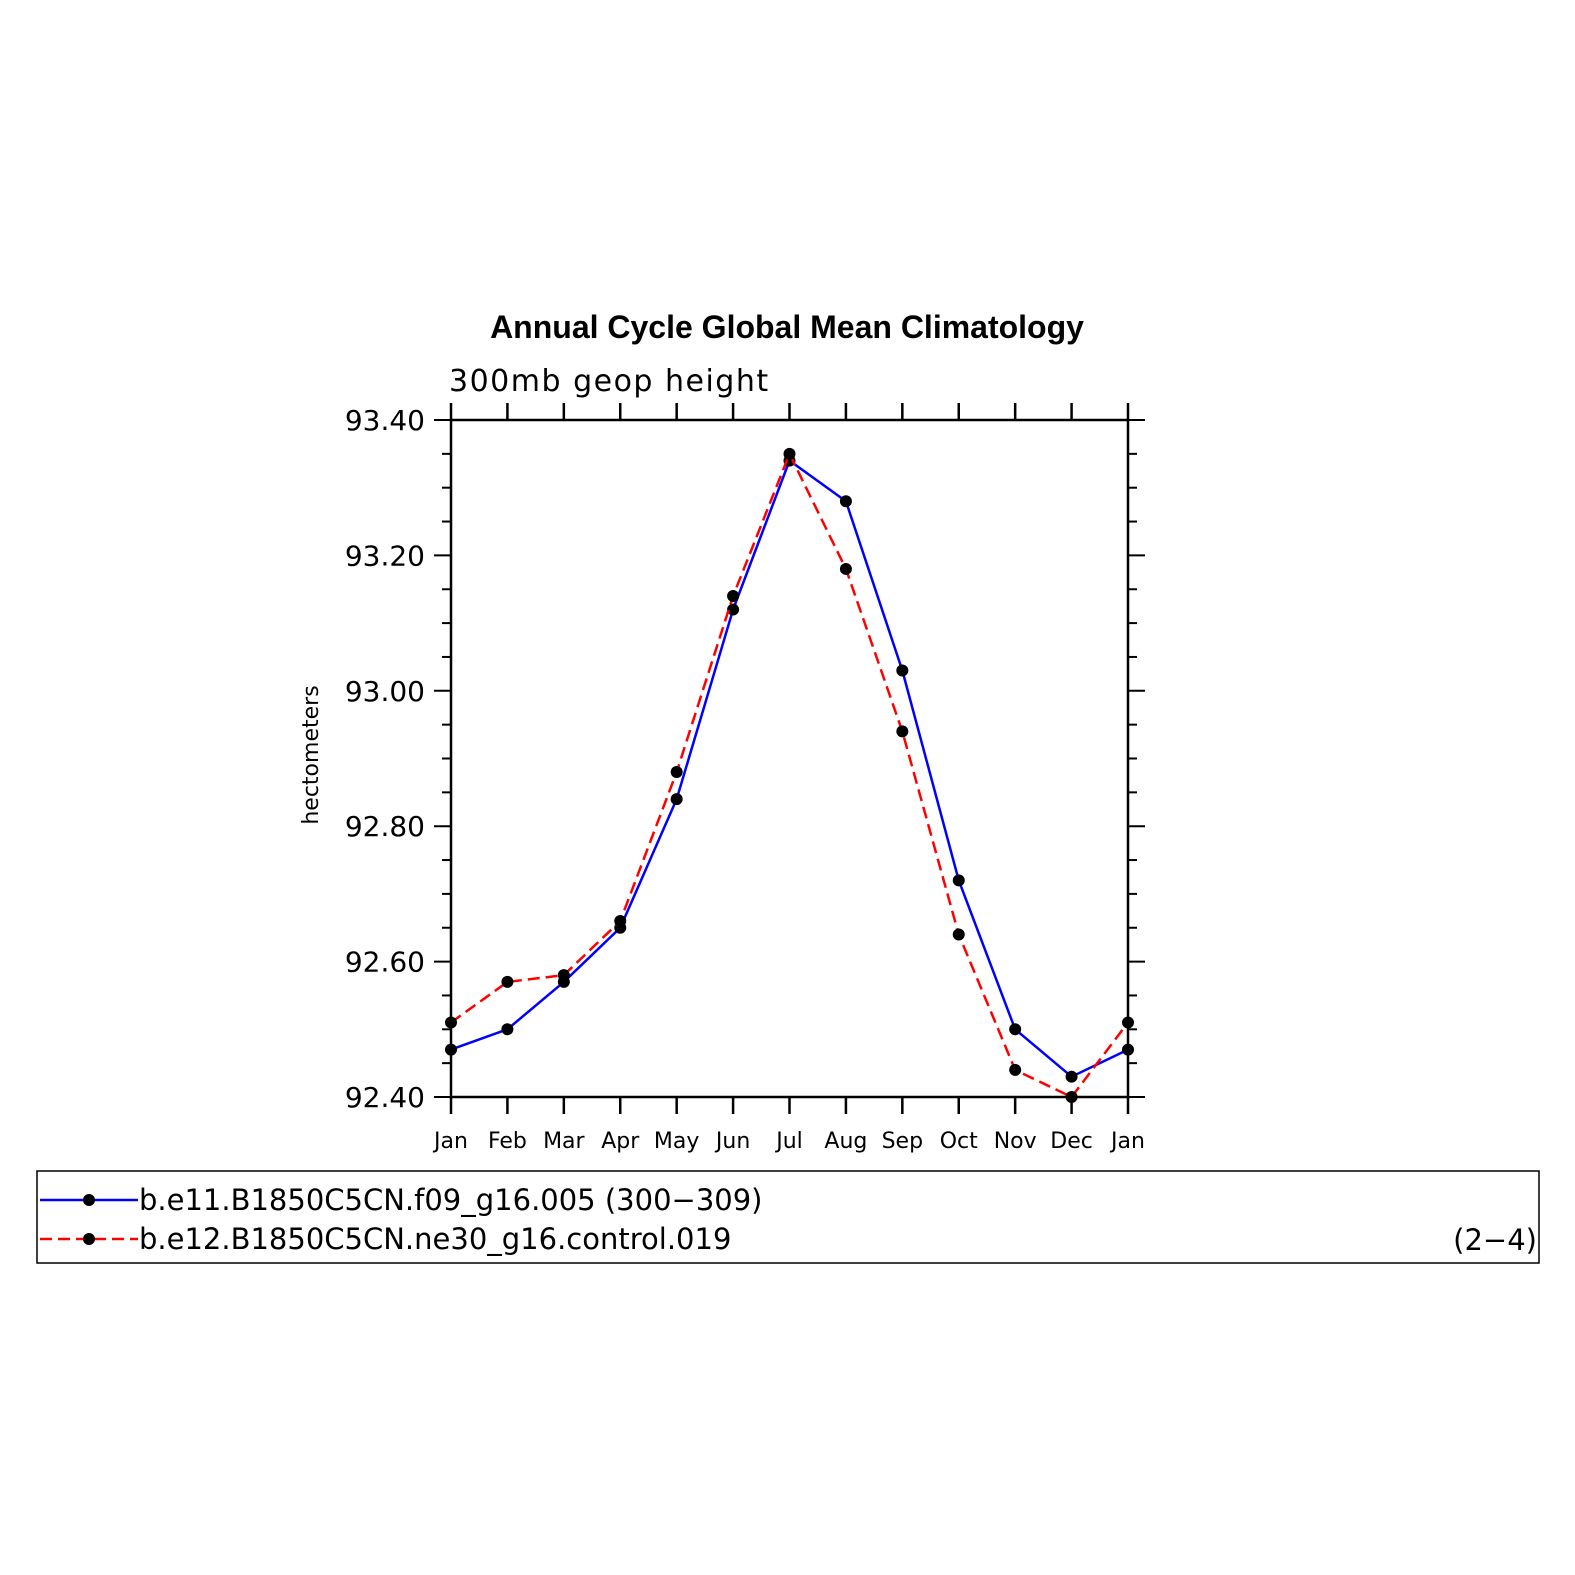  Describe the element at coordinates (788, 1217) in the screenshot. I see `legend-box` at that location.